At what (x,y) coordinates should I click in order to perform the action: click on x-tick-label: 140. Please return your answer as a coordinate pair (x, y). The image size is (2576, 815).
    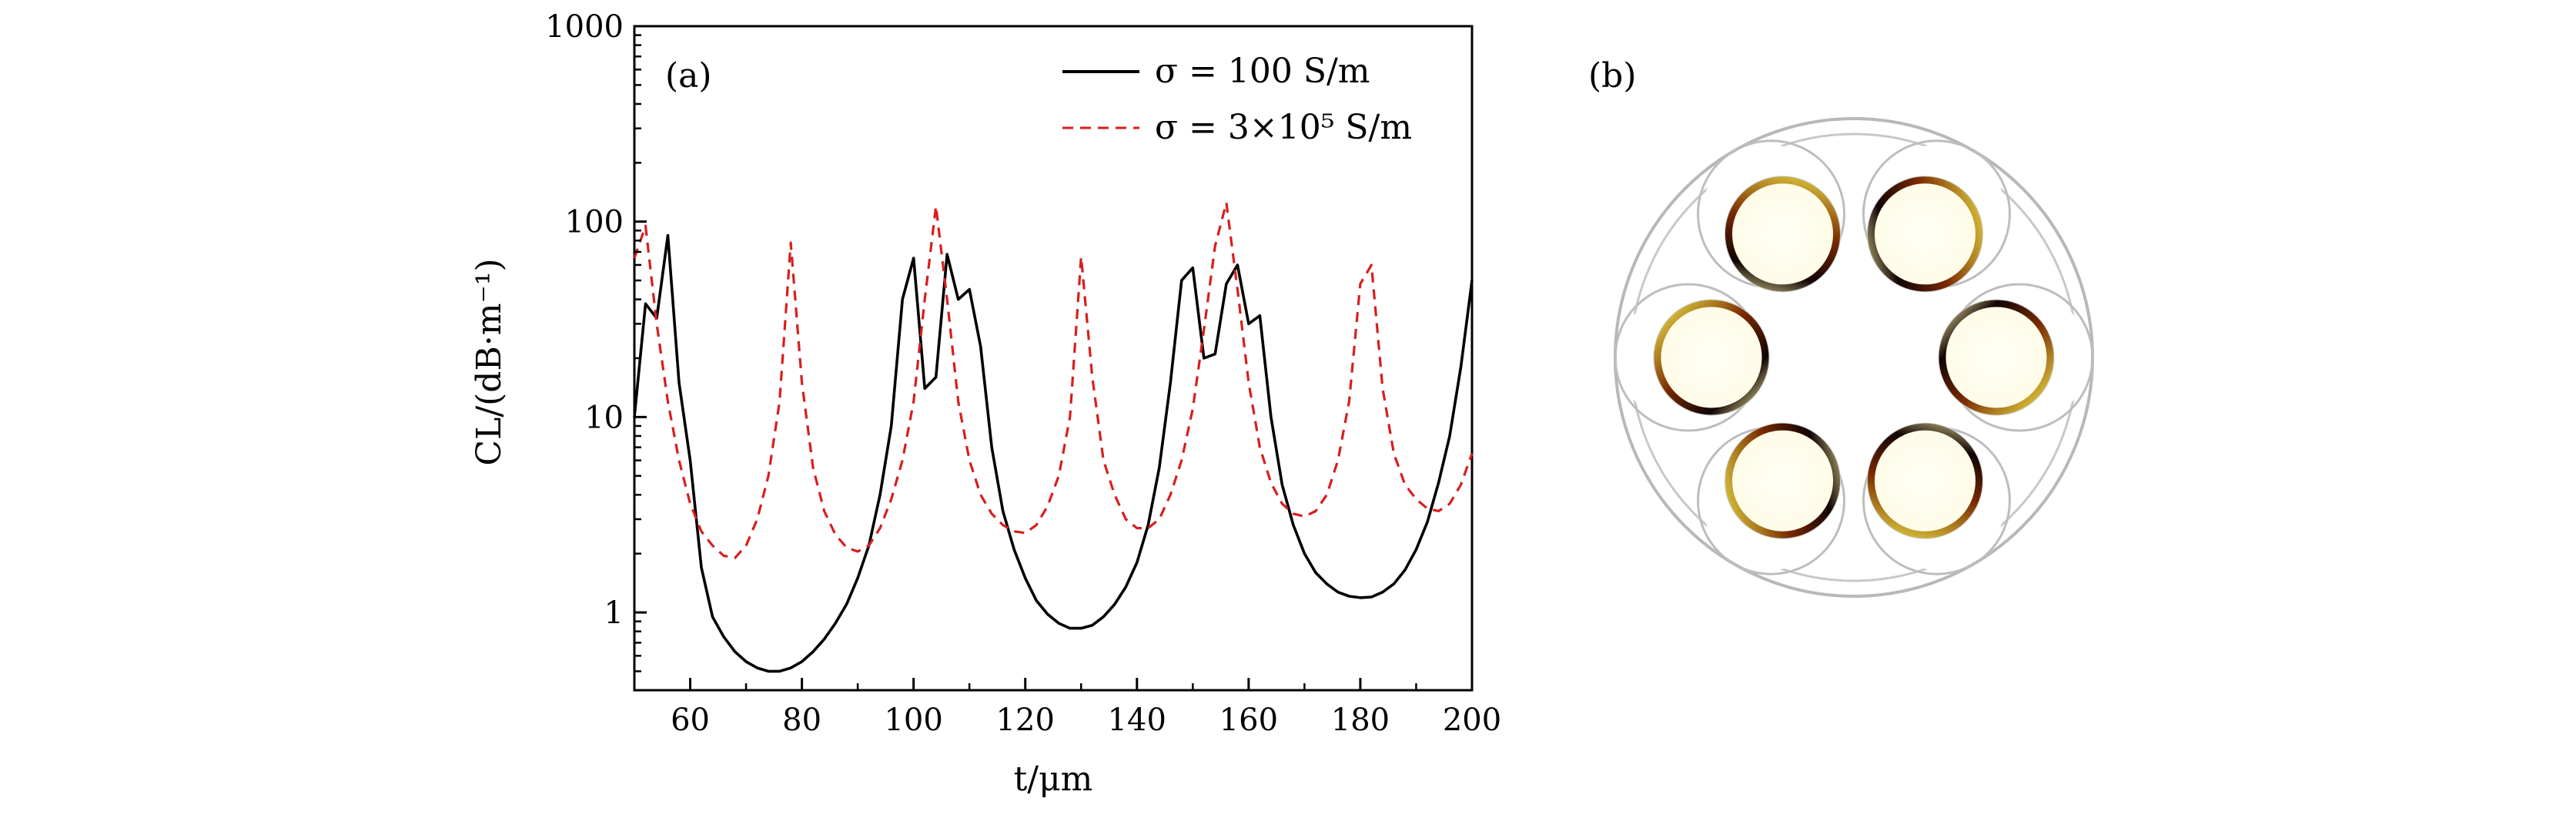
    Looking at the image, I should click on (1137, 720).